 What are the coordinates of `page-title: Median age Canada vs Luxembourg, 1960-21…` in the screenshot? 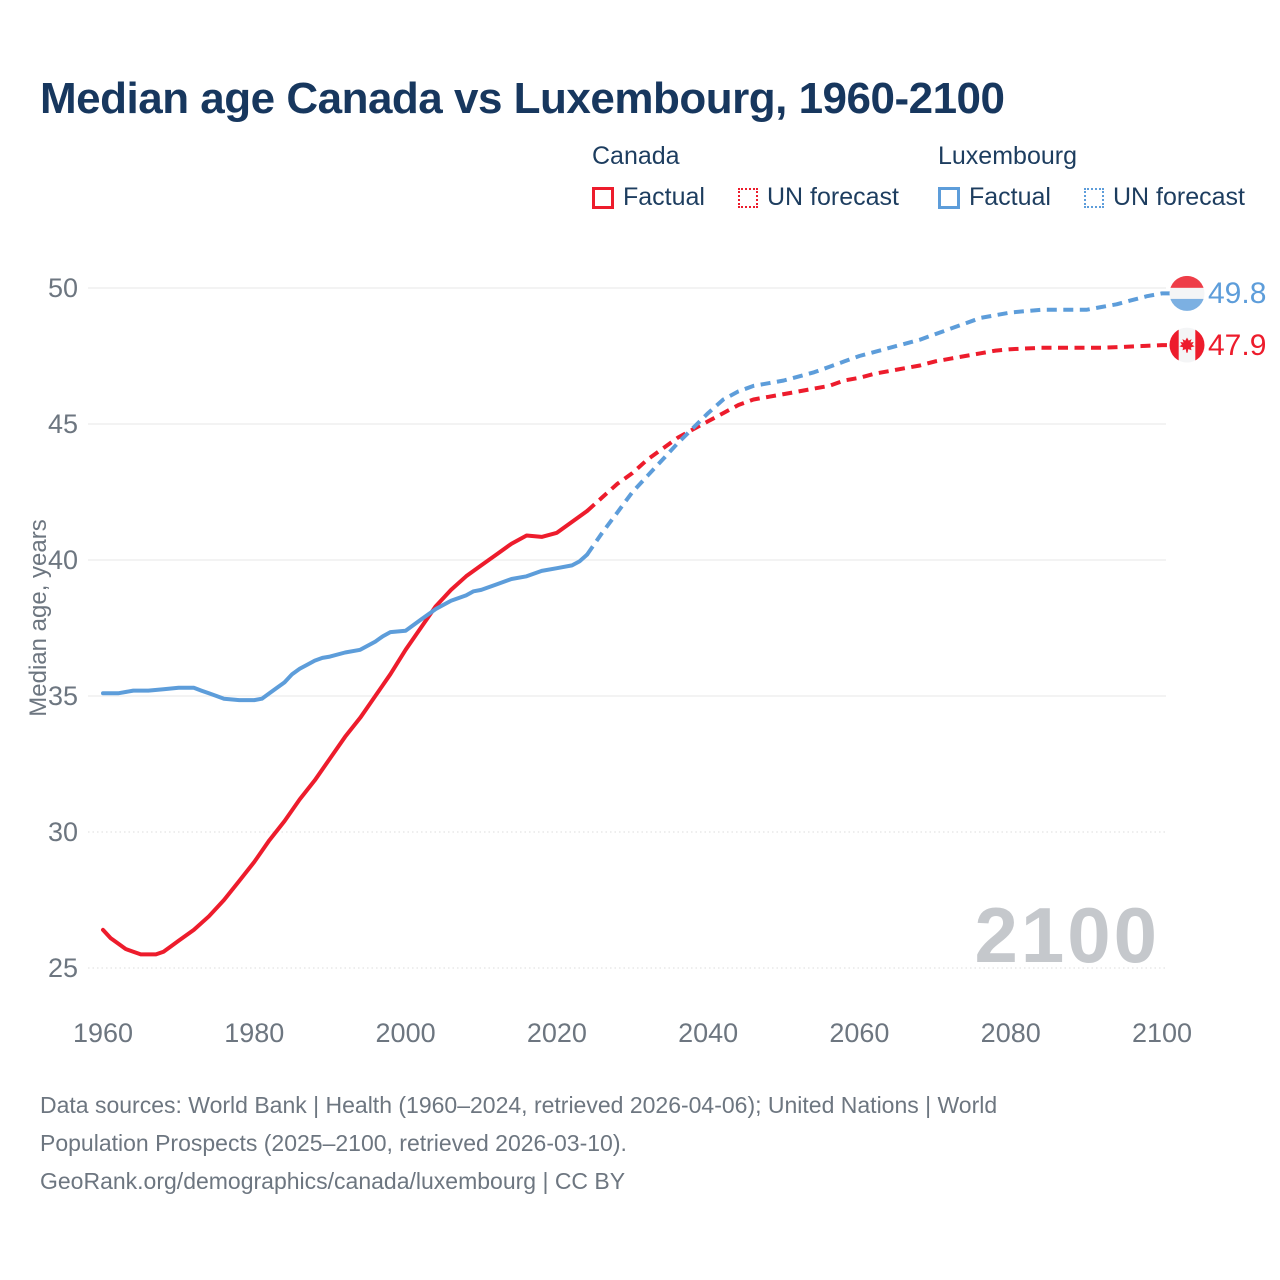 It's located at (522, 98).